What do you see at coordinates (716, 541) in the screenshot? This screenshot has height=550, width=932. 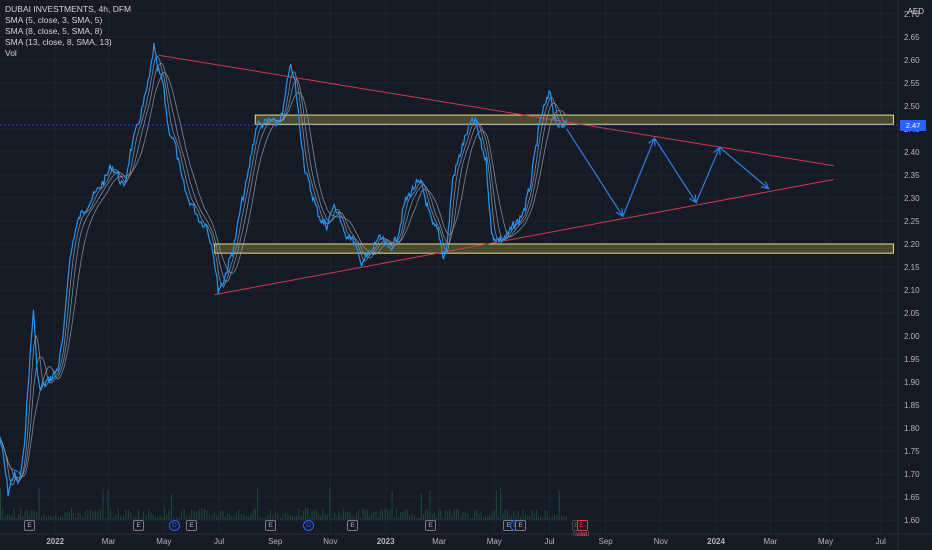 I see `x-tick-label: 2024` at bounding box center [716, 541].